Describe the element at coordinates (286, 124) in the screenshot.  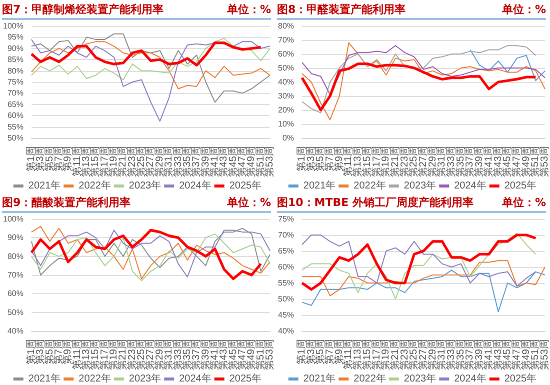
I see `y-tick-label: 10%` at that location.